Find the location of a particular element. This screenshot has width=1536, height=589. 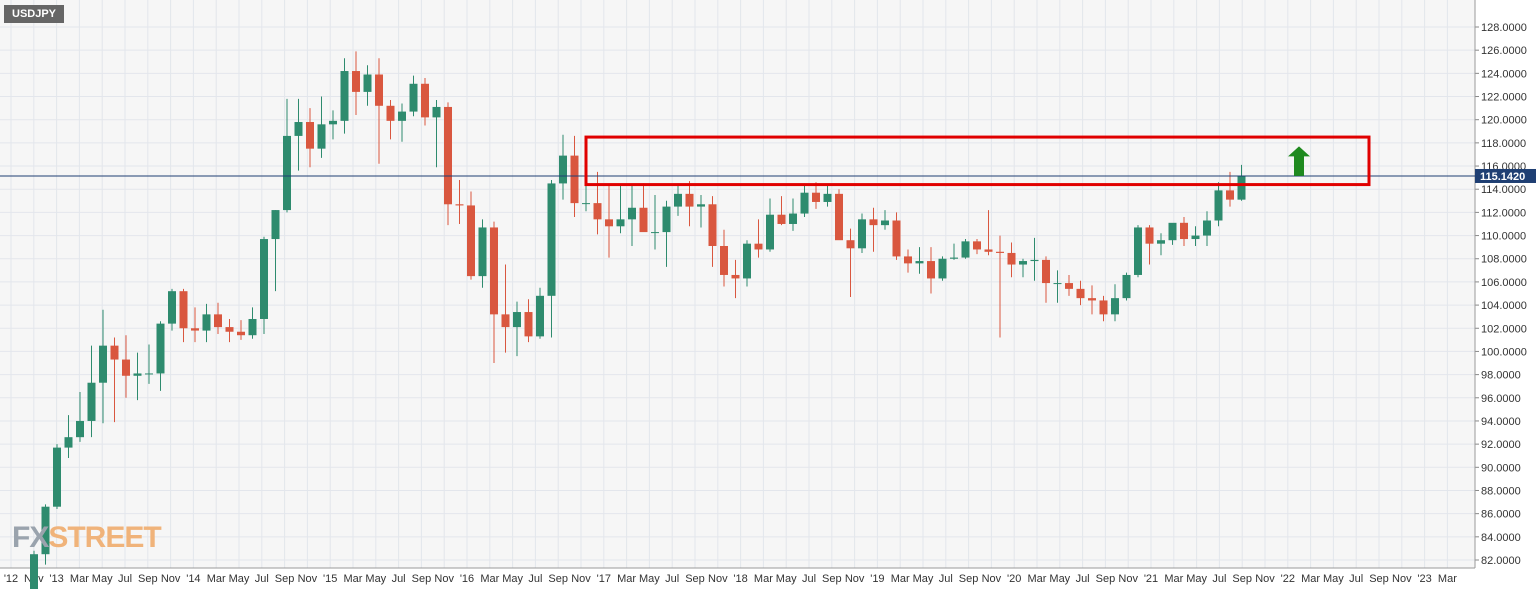

x-tick-label: '18 is located at coordinates (740, 579).